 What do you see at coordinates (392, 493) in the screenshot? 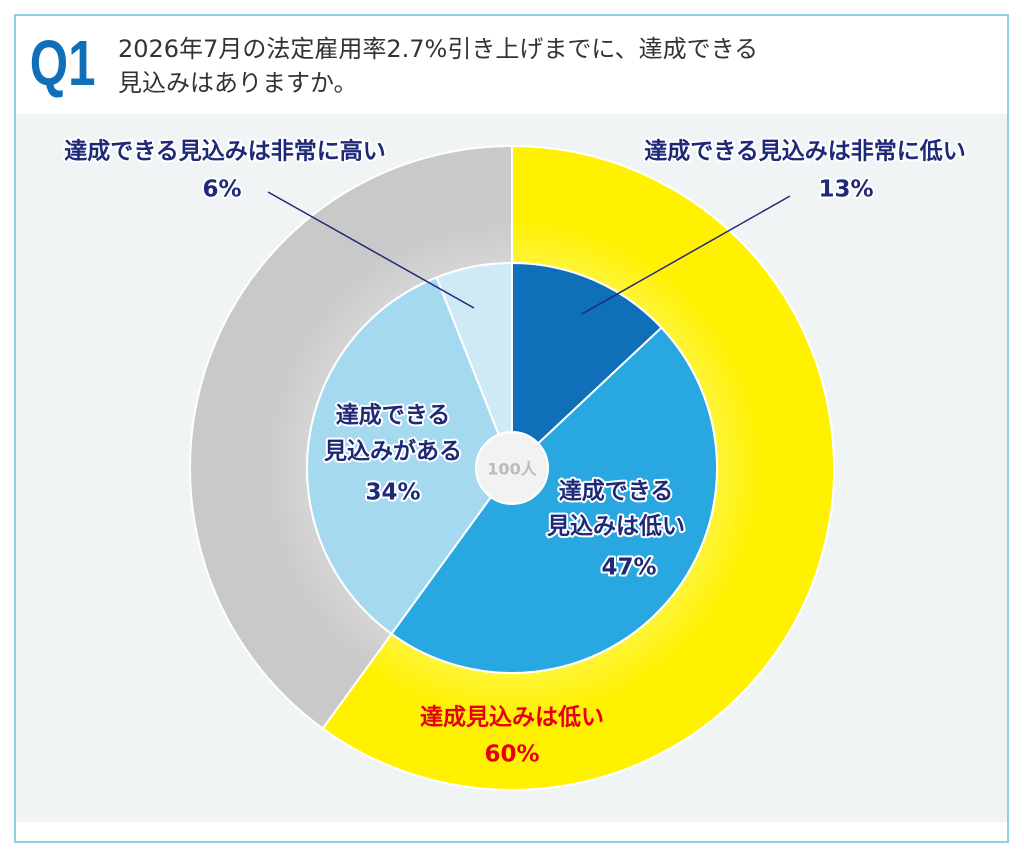
I see `value-label: 34%` at bounding box center [392, 493].